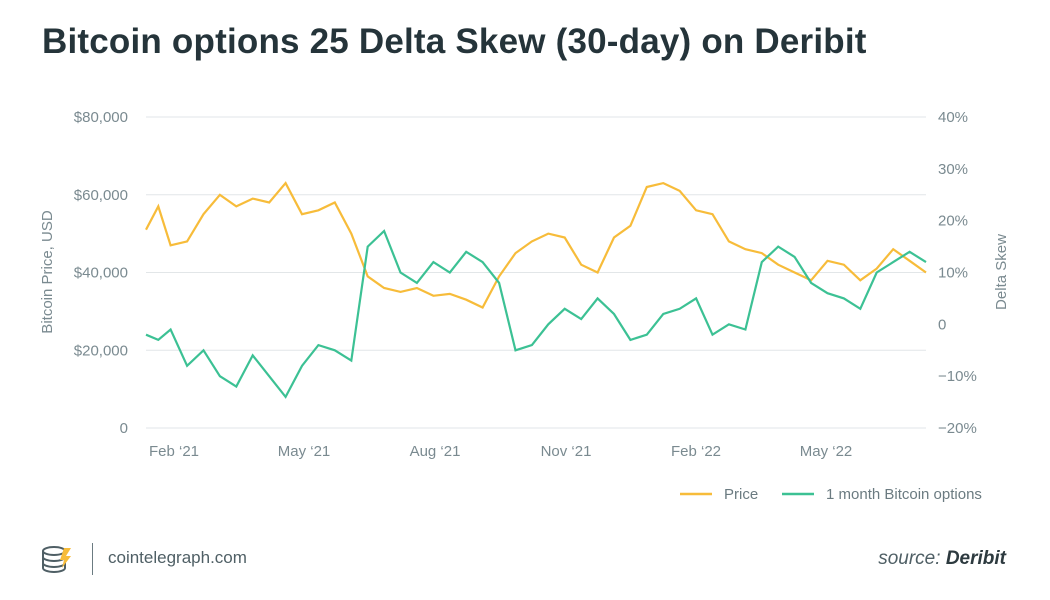 This screenshot has height=600, width=1050. Describe the element at coordinates (92, 559) in the screenshot. I see `footer-divider` at that location.